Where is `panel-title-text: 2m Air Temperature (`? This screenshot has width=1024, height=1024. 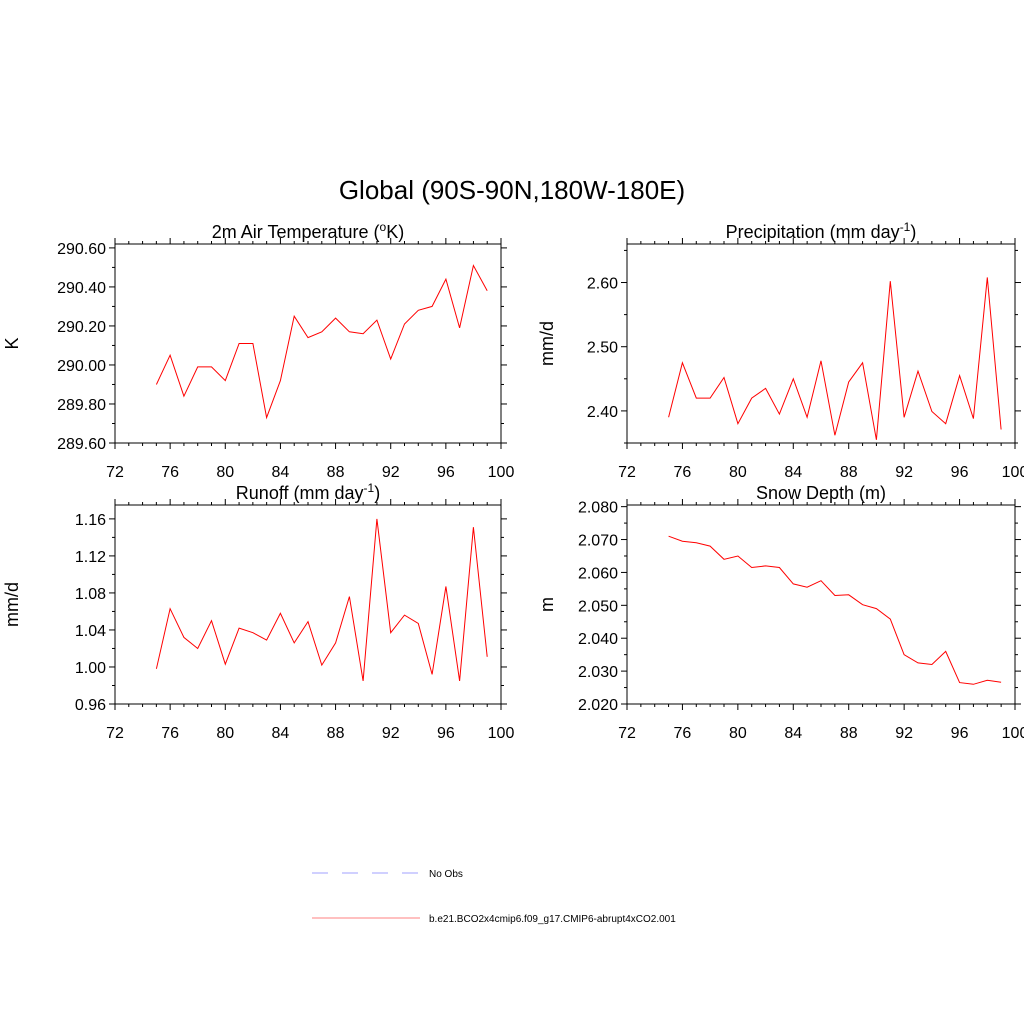 panel-title-text: 2m Air Temperature ( is located at coordinates (296, 232).